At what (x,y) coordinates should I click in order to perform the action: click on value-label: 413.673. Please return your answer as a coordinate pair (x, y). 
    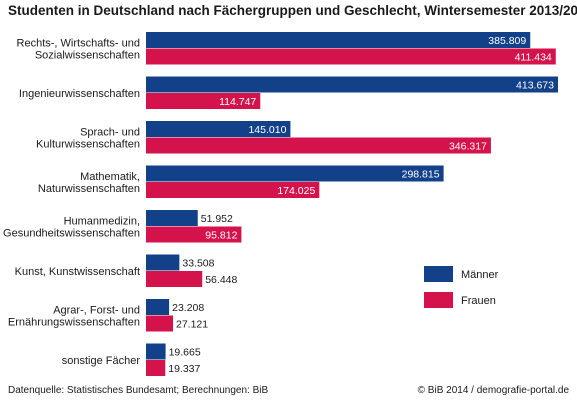
    Looking at the image, I should click on (535, 86).